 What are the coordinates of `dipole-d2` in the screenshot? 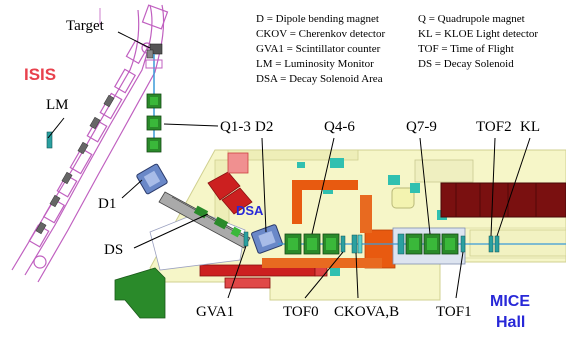 It's located at (267, 239).